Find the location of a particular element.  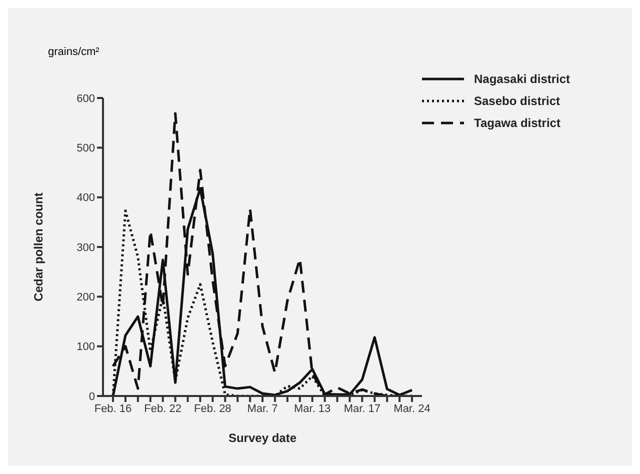

y-tick-label: 600 is located at coordinates (85, 98).